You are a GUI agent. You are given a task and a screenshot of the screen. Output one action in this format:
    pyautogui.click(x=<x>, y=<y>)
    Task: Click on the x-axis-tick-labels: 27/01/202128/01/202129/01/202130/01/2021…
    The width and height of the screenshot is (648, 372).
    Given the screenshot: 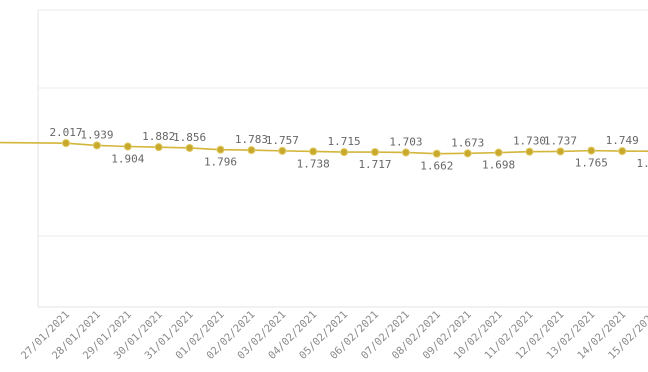 What is the action you would take?
    pyautogui.click(x=333, y=335)
    